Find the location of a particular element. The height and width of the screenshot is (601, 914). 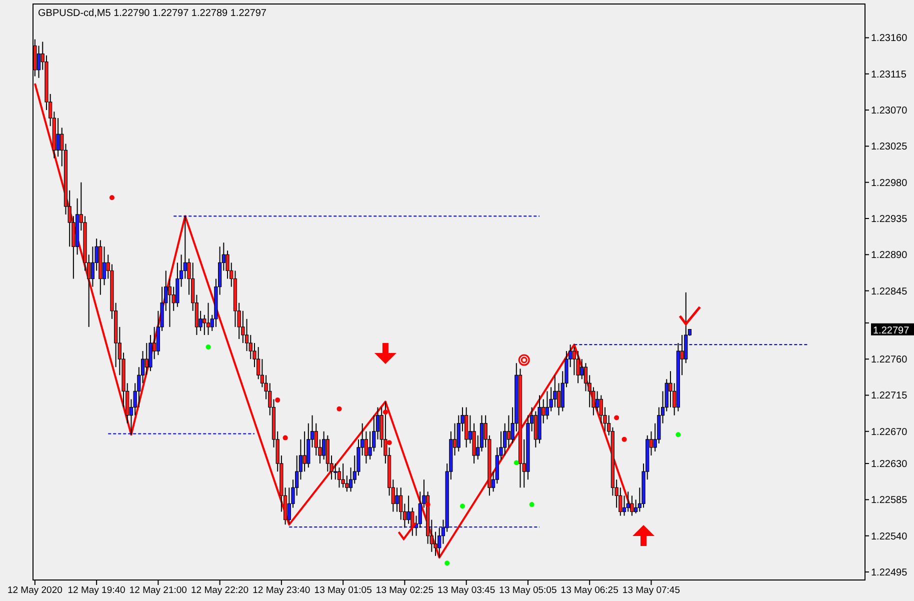

y-tick-label: 1.23025 is located at coordinates (889, 147).